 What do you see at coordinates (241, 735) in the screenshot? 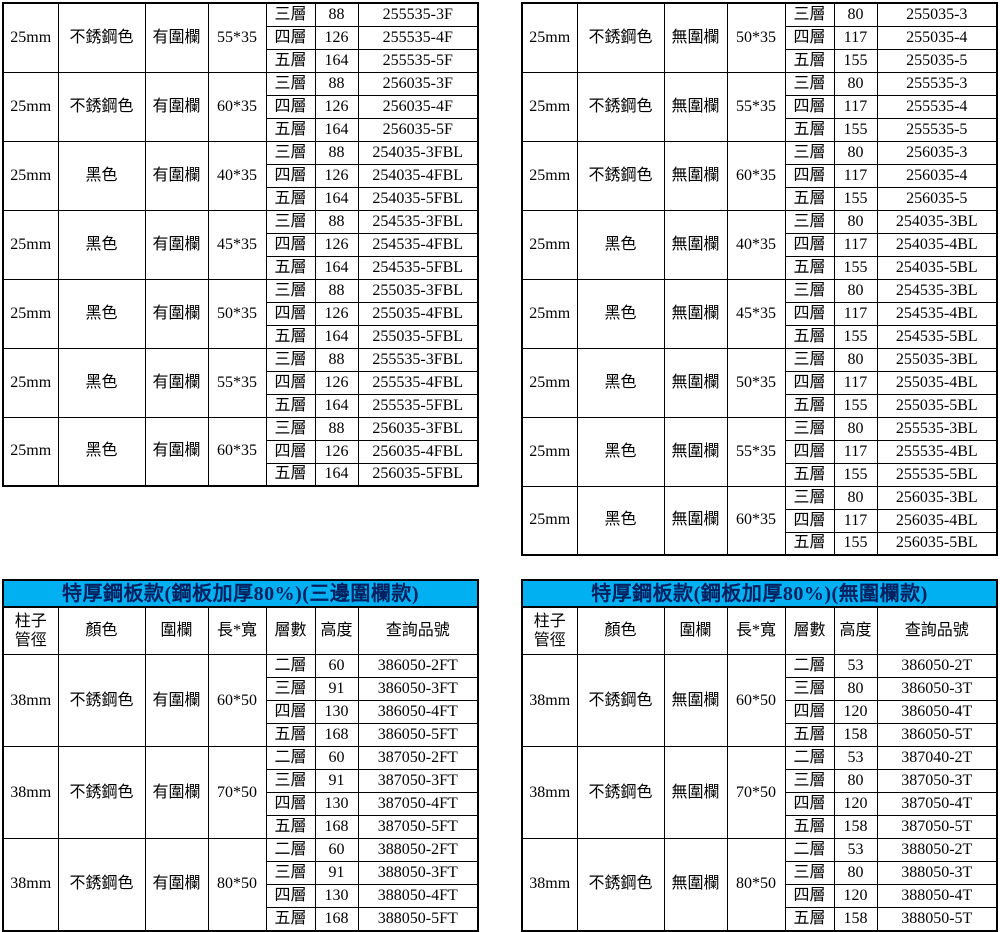
I see `spec-row: 五層 168 386050-5FT` at bounding box center [241, 735].